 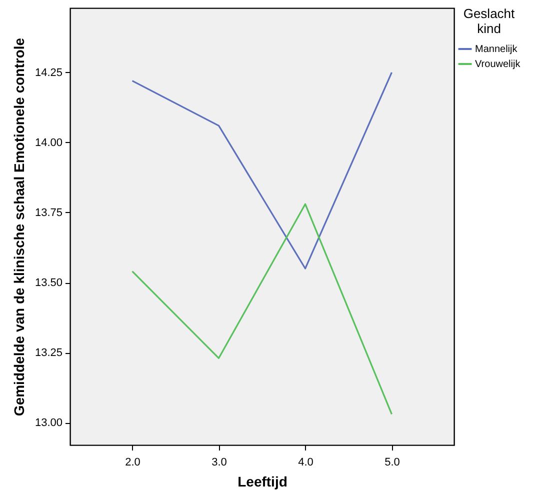 What do you see at coordinates (132, 462) in the screenshot?
I see `x-tick-label: 2.0` at bounding box center [132, 462].